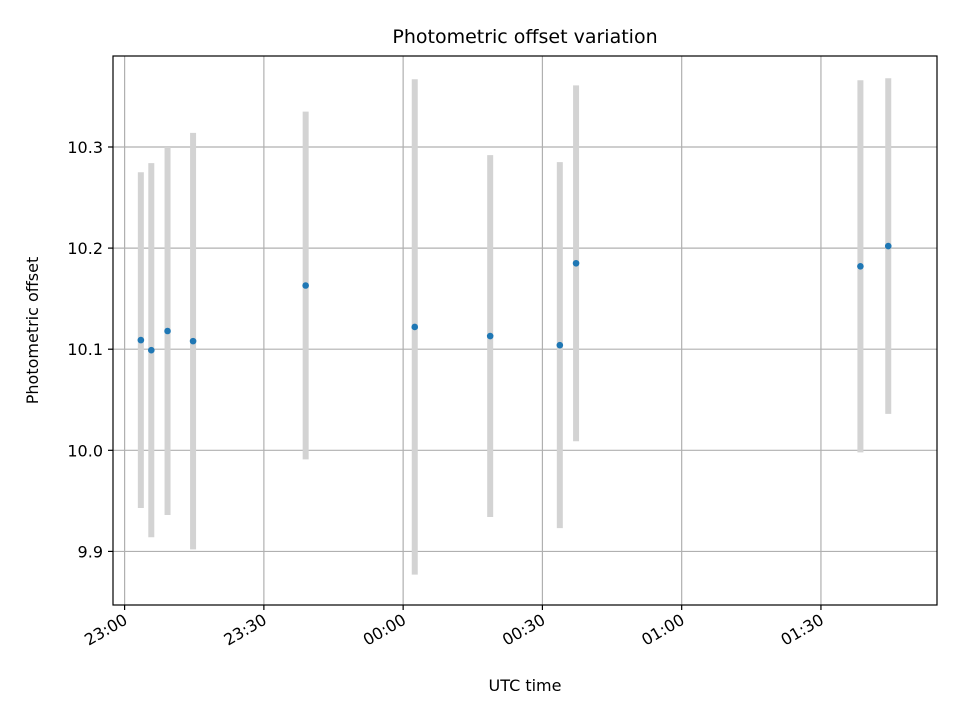 Image resolution: width=960 pixels, height=720 pixels. What do you see at coordinates (85, 147) in the screenshot?
I see `y-tick-label: 10.3` at bounding box center [85, 147].